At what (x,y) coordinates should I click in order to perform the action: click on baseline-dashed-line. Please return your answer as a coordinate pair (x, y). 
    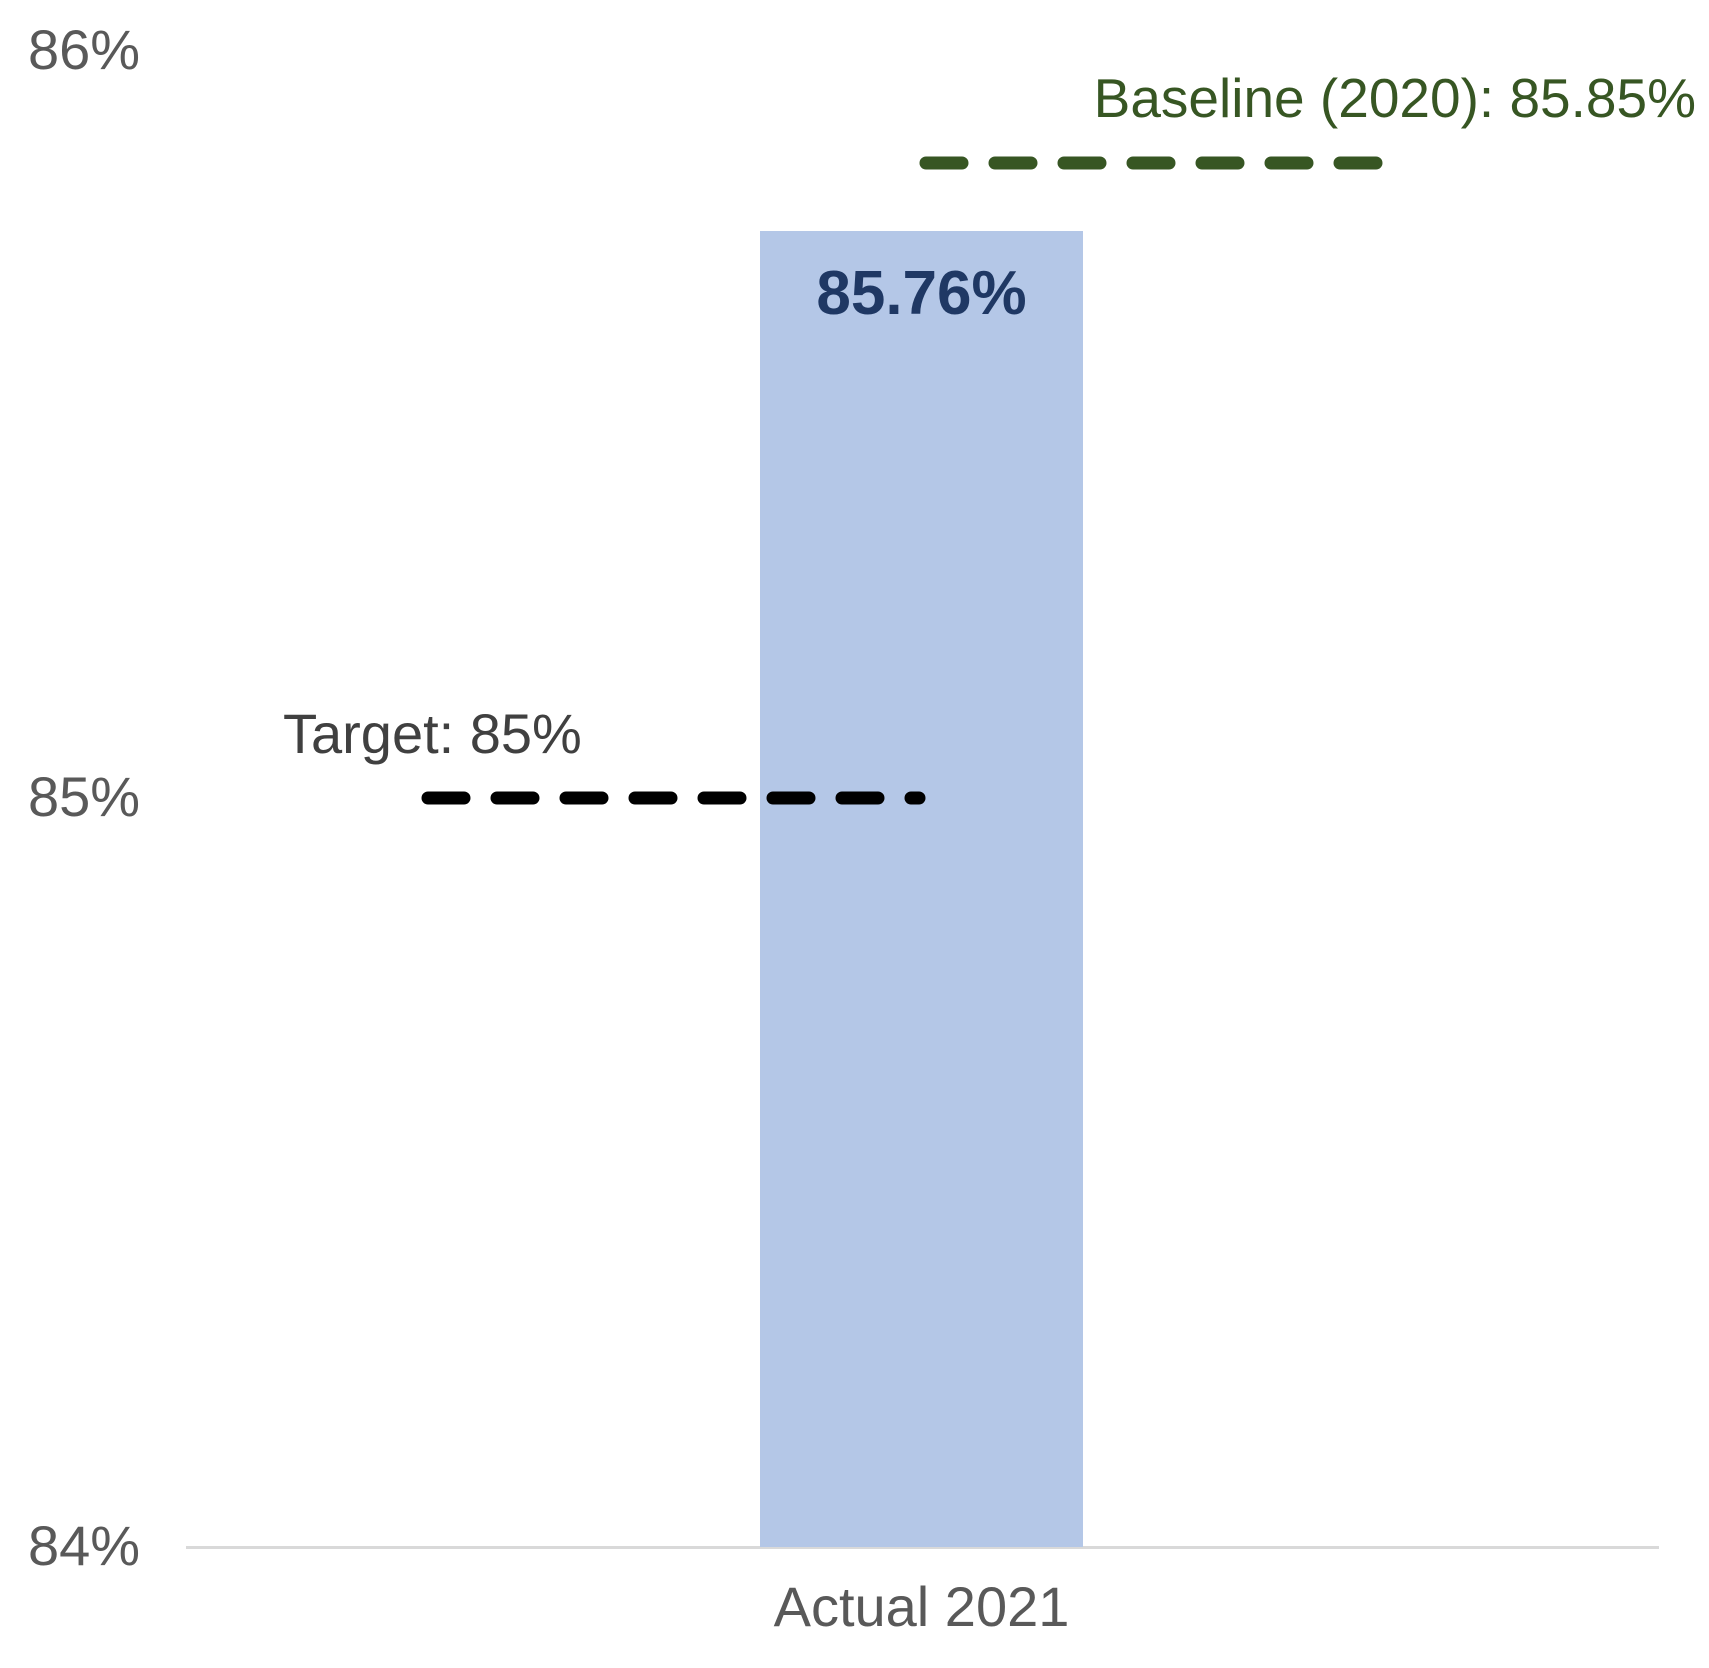
    Looking at the image, I should click on (1152, 163).